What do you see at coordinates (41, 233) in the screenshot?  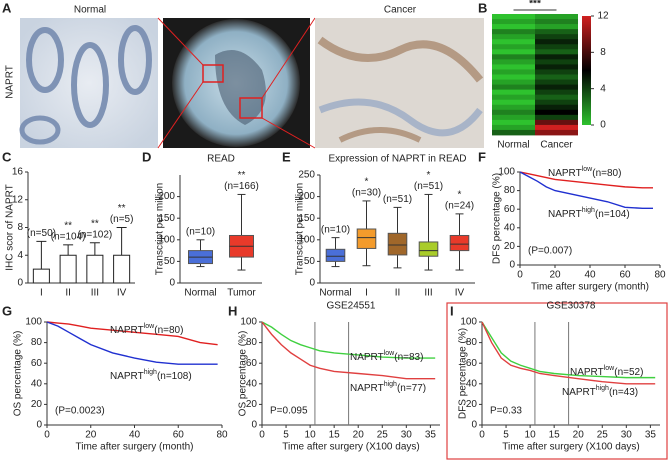 I see `n-label: (n=50)` at bounding box center [41, 233].